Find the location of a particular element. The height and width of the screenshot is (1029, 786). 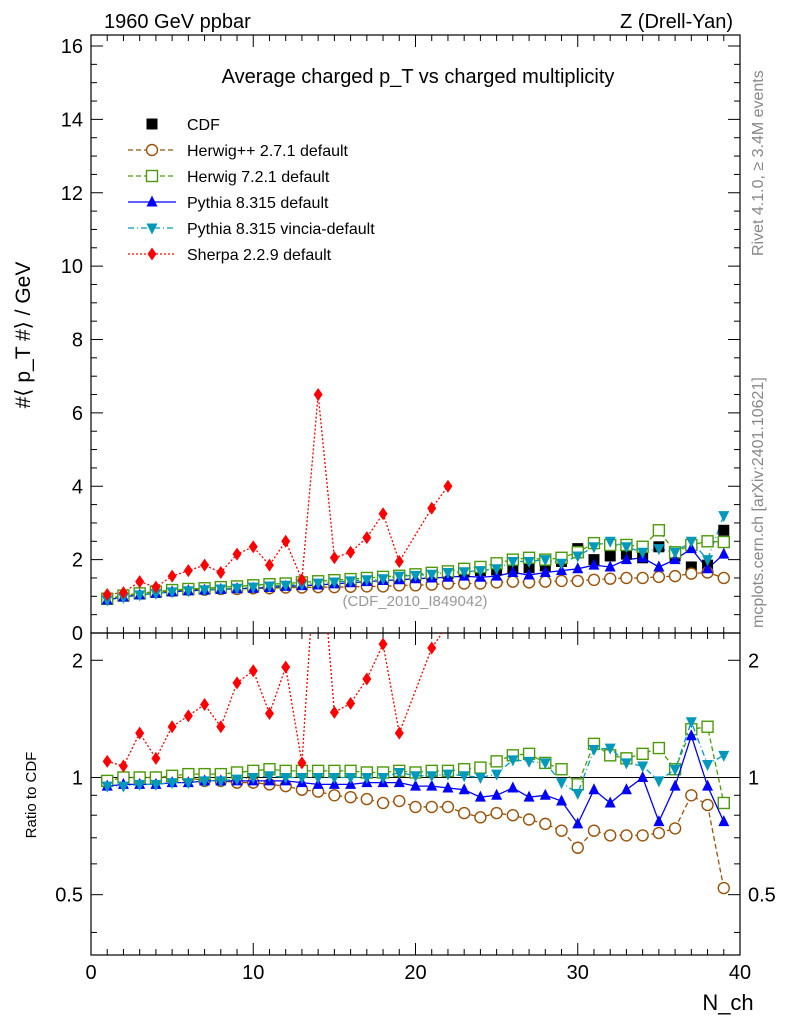

x-tick-label: 0 is located at coordinates (90, 973).